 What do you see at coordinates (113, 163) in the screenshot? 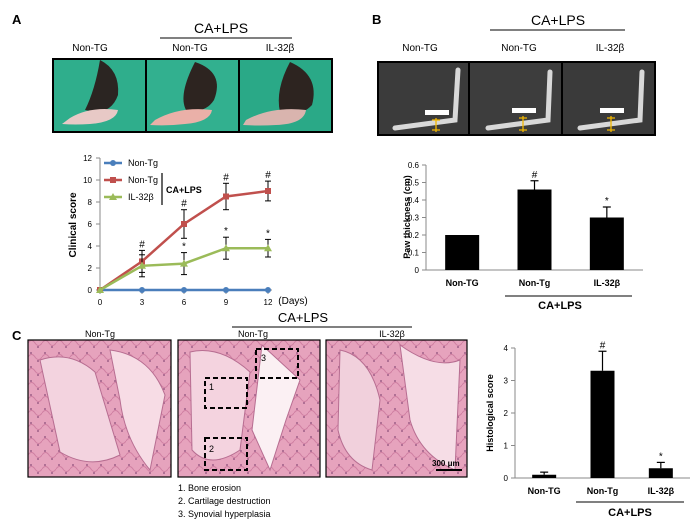
I see `legend-marker-non-tg` at bounding box center [113, 163].